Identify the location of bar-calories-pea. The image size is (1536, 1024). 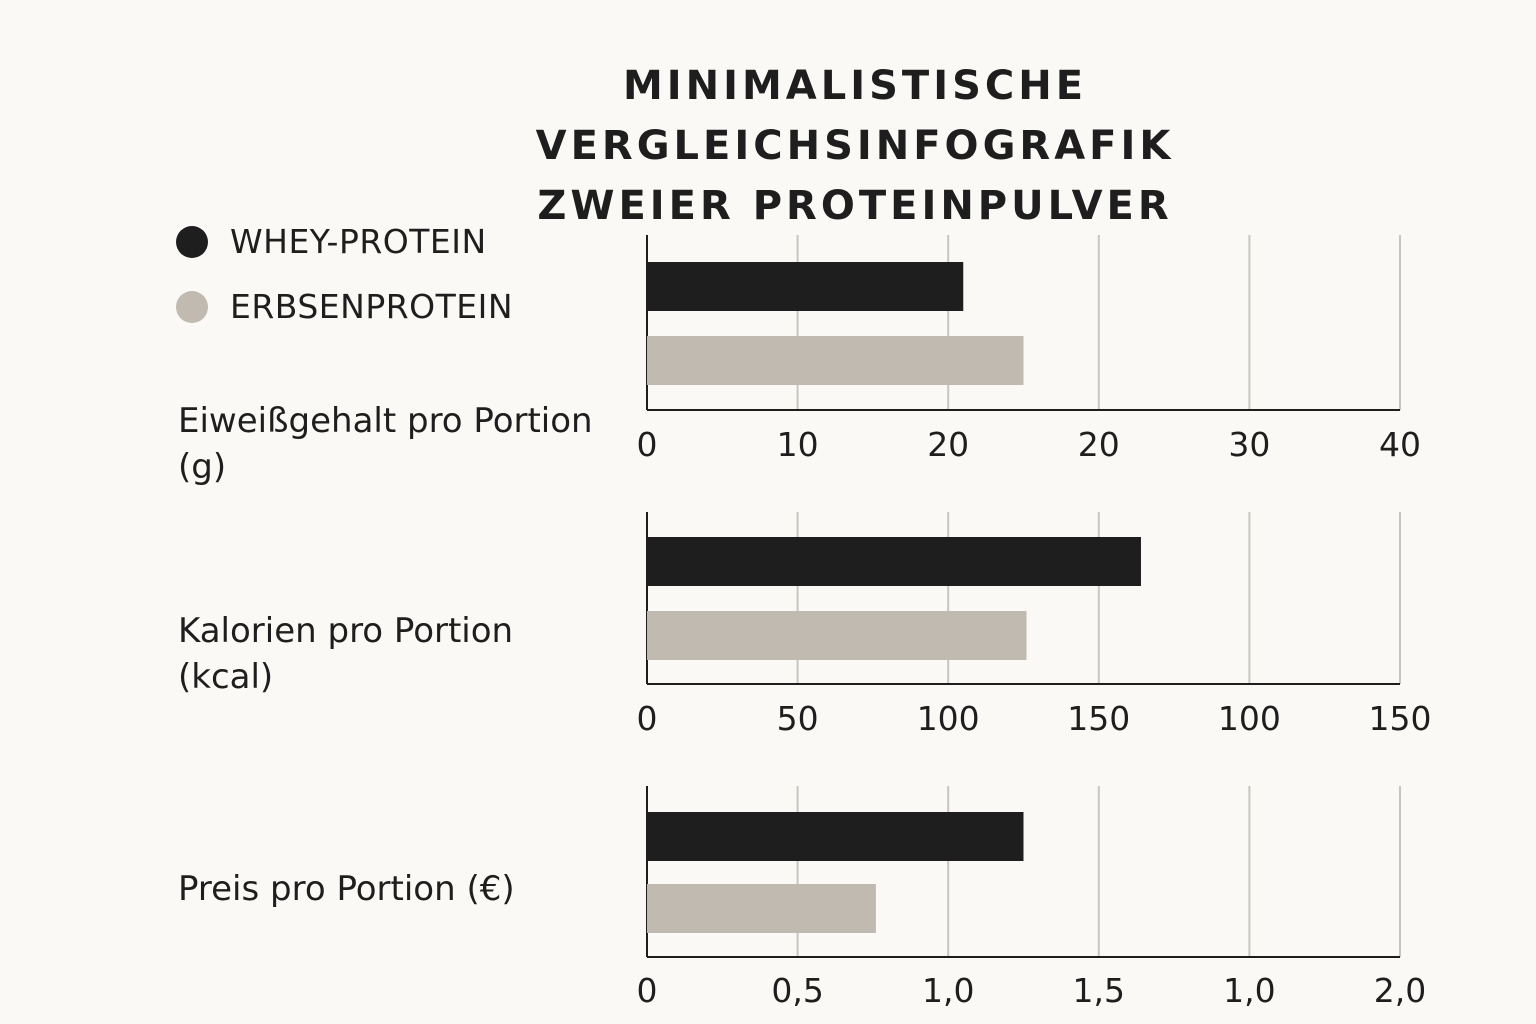
(837, 635).